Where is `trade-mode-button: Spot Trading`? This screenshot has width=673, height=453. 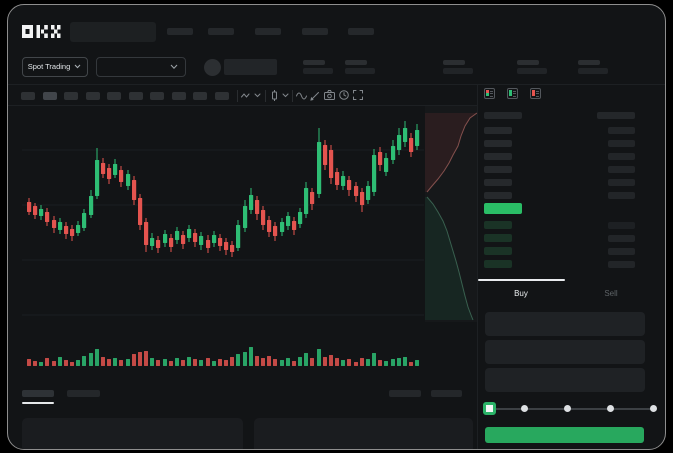 trade-mode-button: Spot Trading is located at coordinates (54, 66).